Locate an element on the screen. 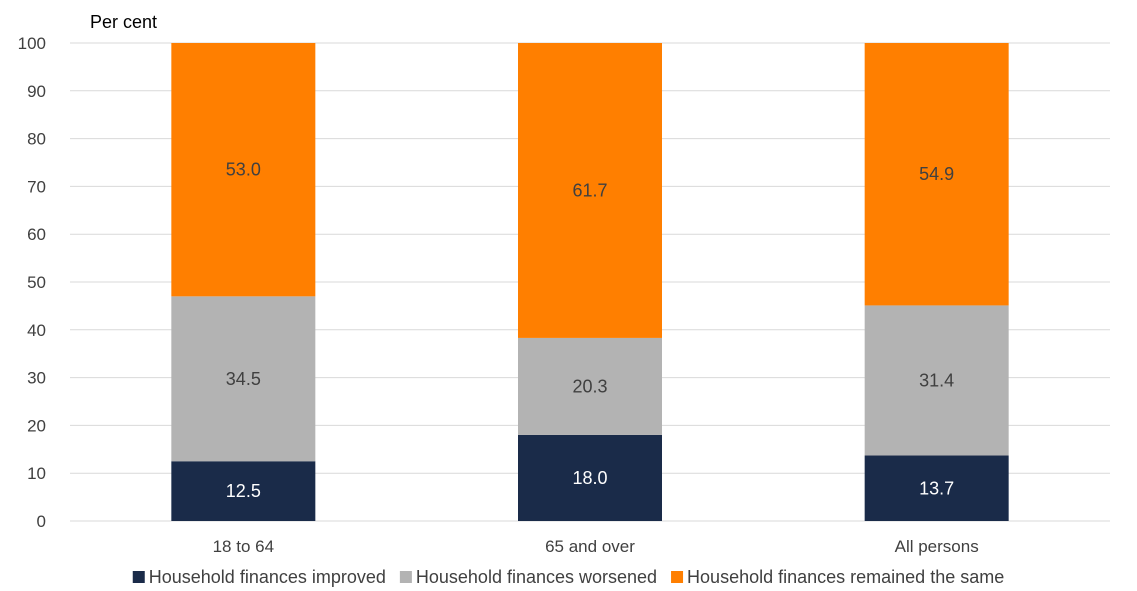  y-tick-label: 70 is located at coordinates (36, 186).